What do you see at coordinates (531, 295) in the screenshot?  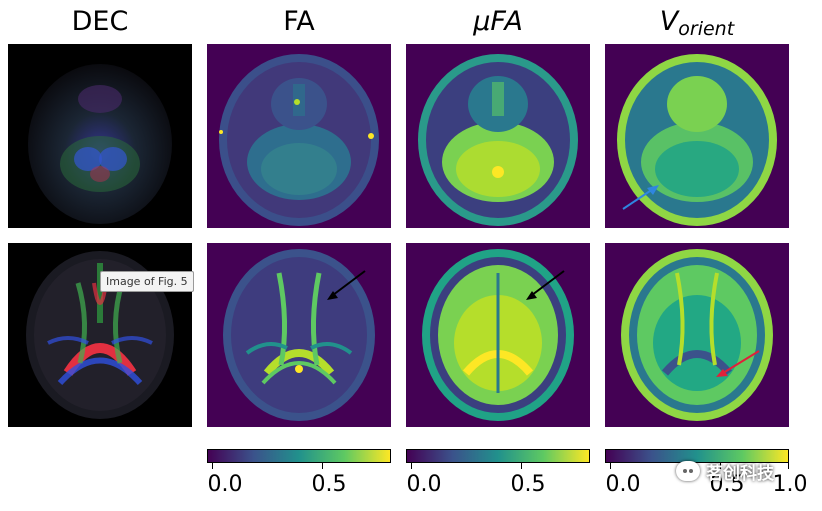 I see `black-arrow-icon-mufa` at bounding box center [531, 295].